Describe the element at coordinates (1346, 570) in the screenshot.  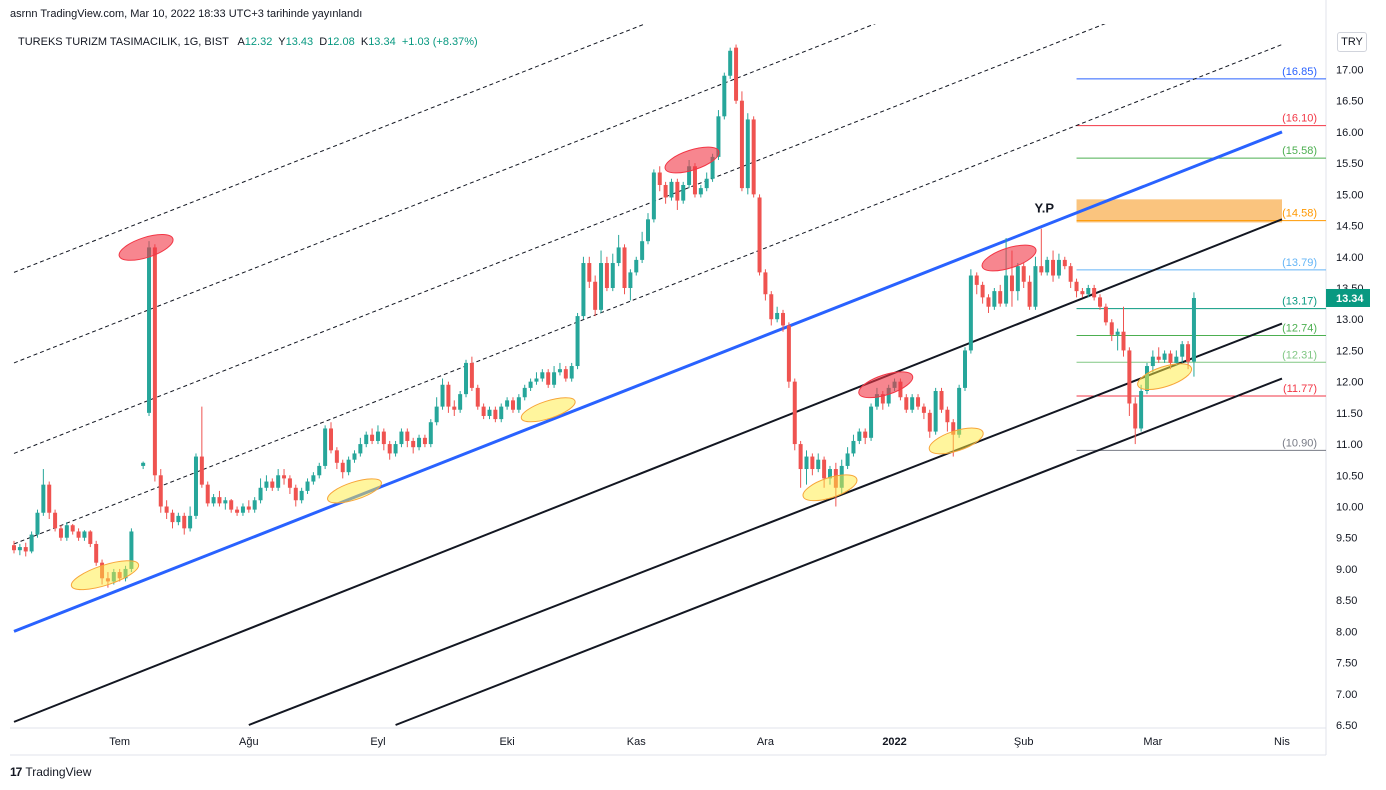
I see `y-tick-label: 9.00` at that location.